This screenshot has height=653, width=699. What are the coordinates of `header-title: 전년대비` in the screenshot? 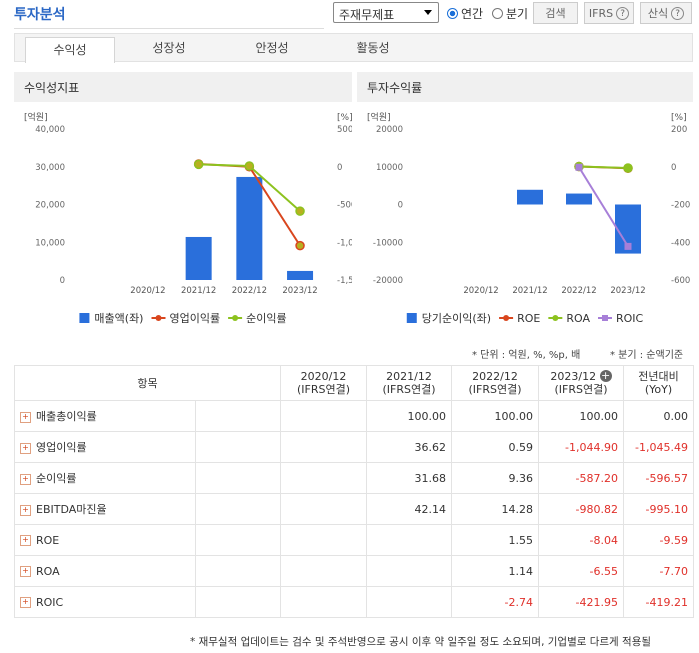 It's located at (658, 376).